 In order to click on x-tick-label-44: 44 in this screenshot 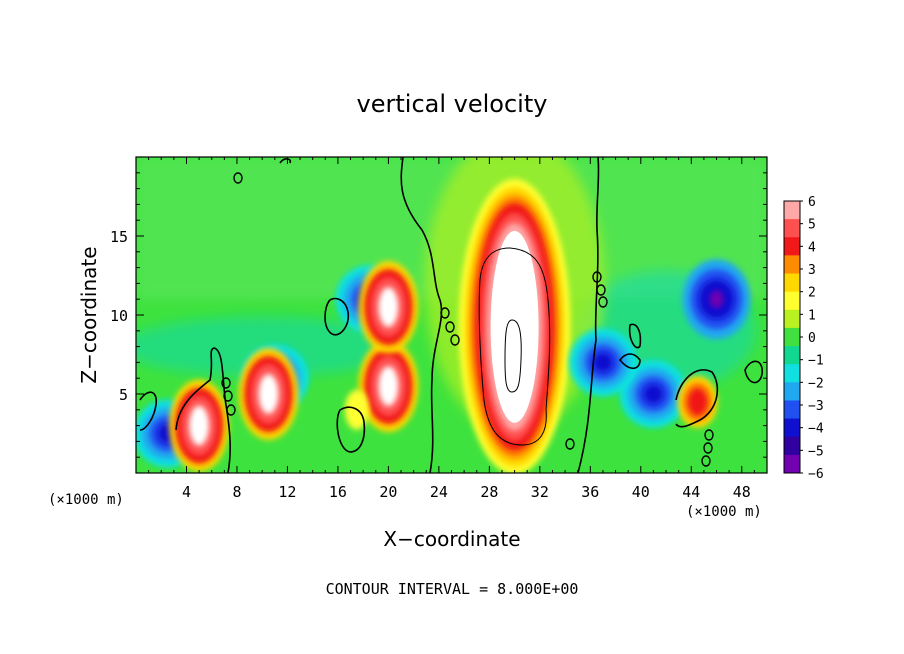, I will do `click(691, 492)`.